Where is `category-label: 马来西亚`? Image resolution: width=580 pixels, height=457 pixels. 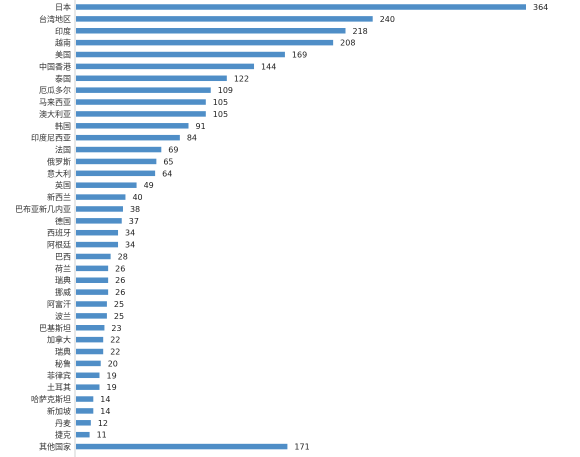 category-label: 马来西亚 is located at coordinates (55, 102).